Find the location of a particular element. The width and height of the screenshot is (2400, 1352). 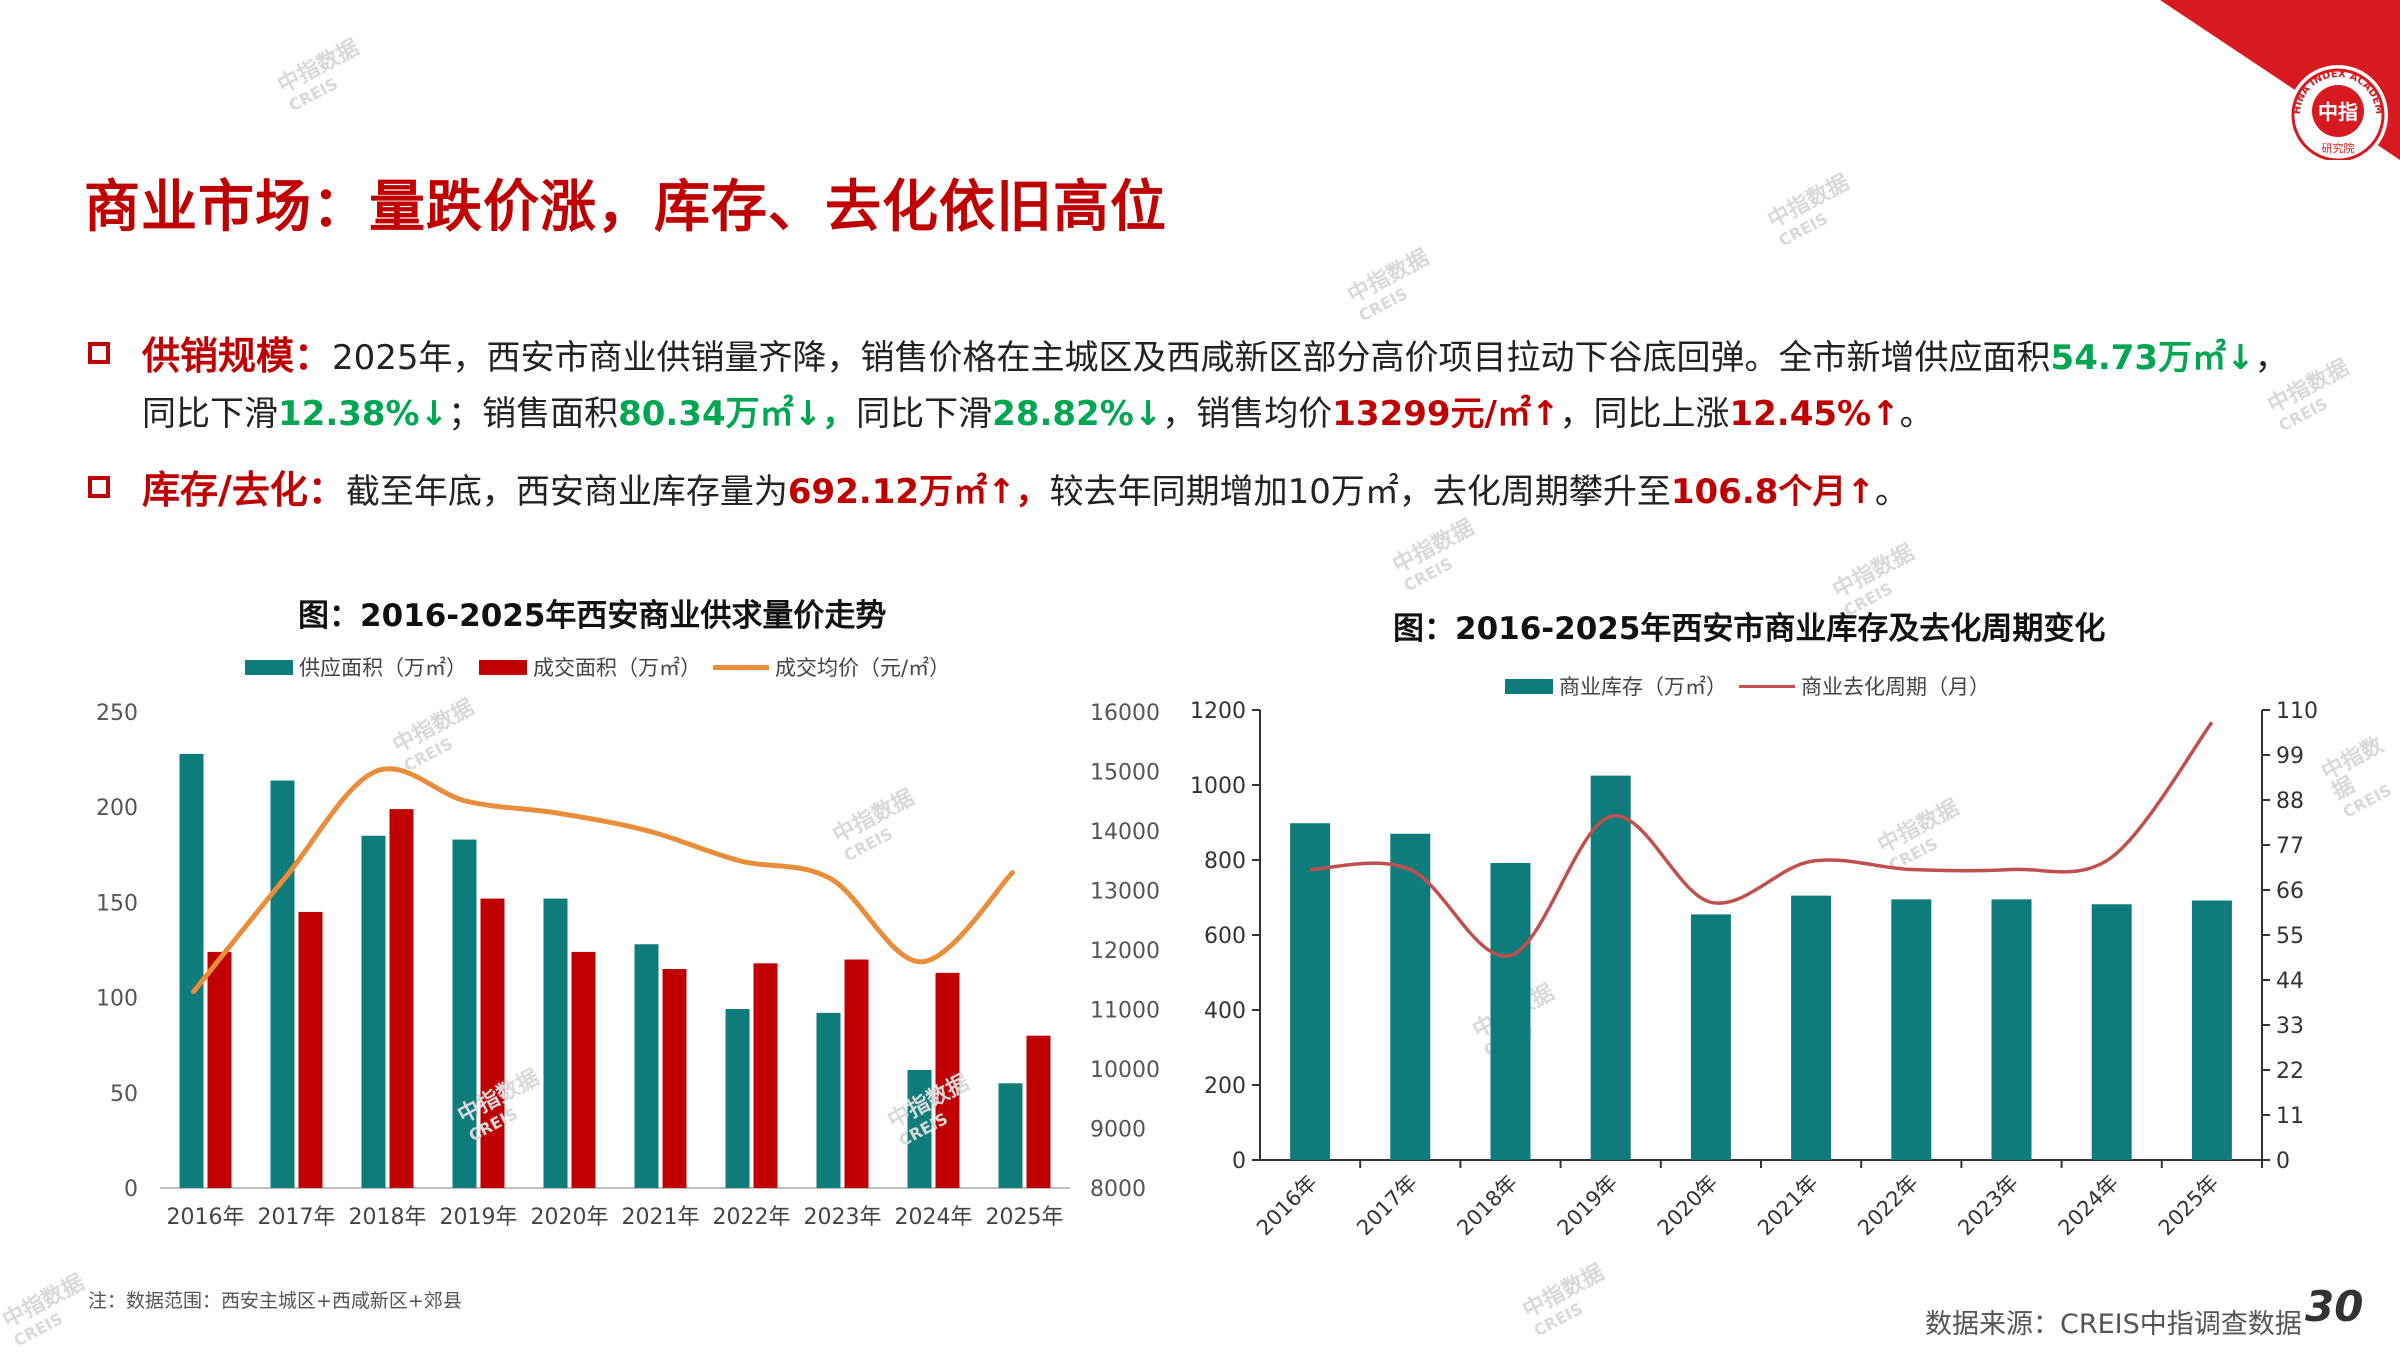

legend-item-cycle: 商业去化周期（月） is located at coordinates (1864, 686).